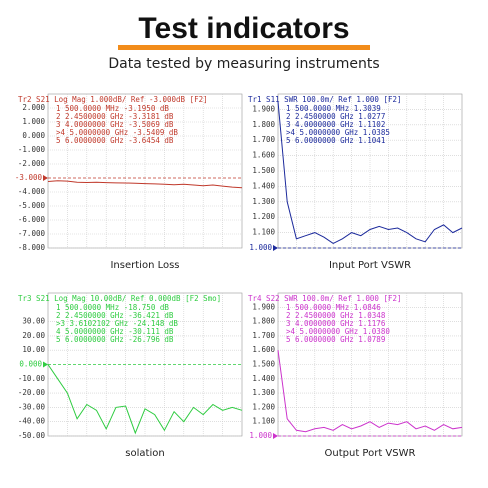 This screenshot has height=488, width=488. I want to click on marker-row: >4 5.0000000 GHz 1.0380, so click(338, 331).